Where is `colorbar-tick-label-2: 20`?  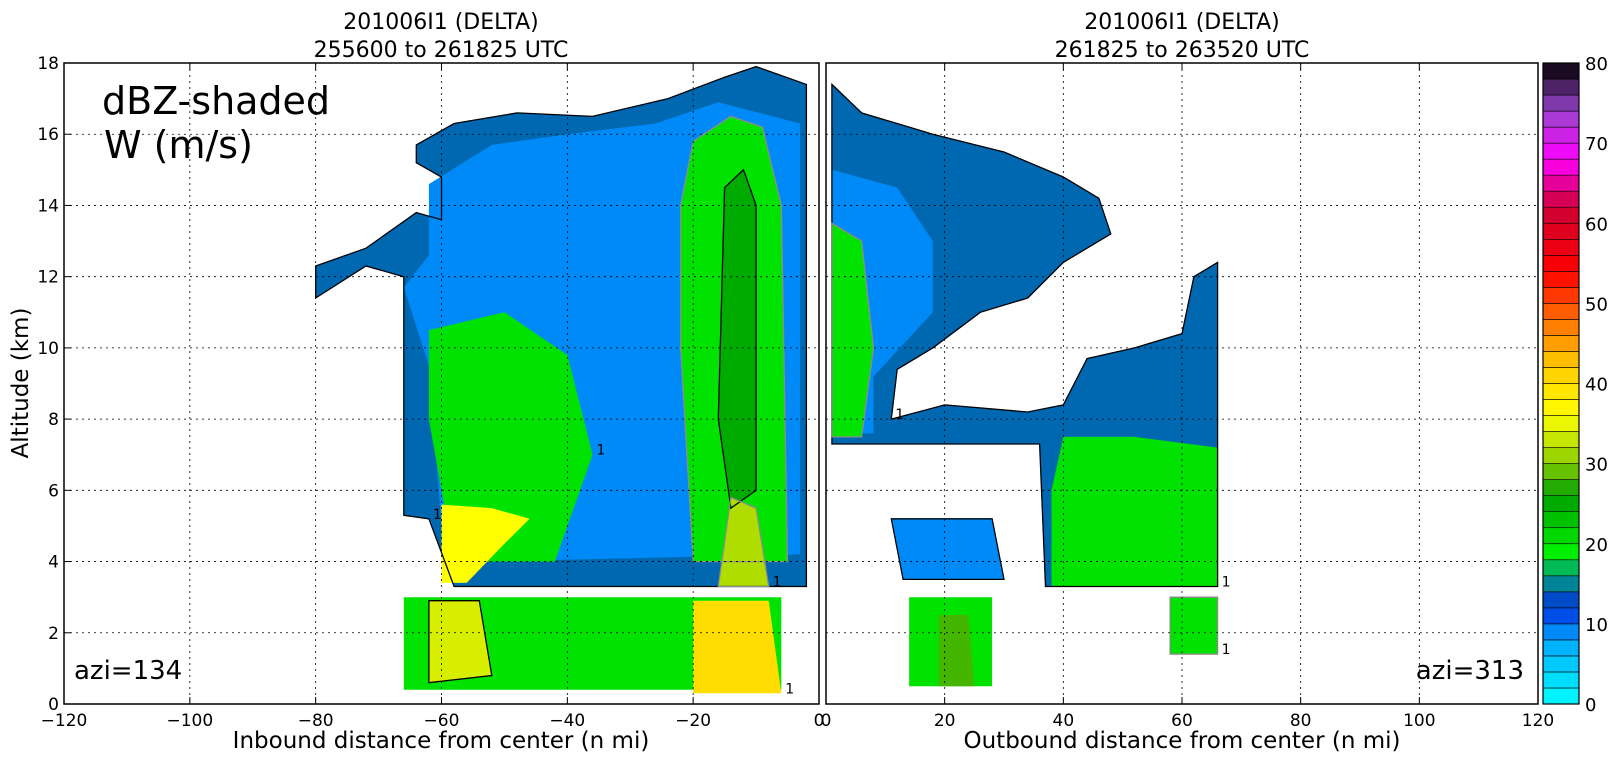
colorbar-tick-label-2: 20 is located at coordinates (1596, 545).